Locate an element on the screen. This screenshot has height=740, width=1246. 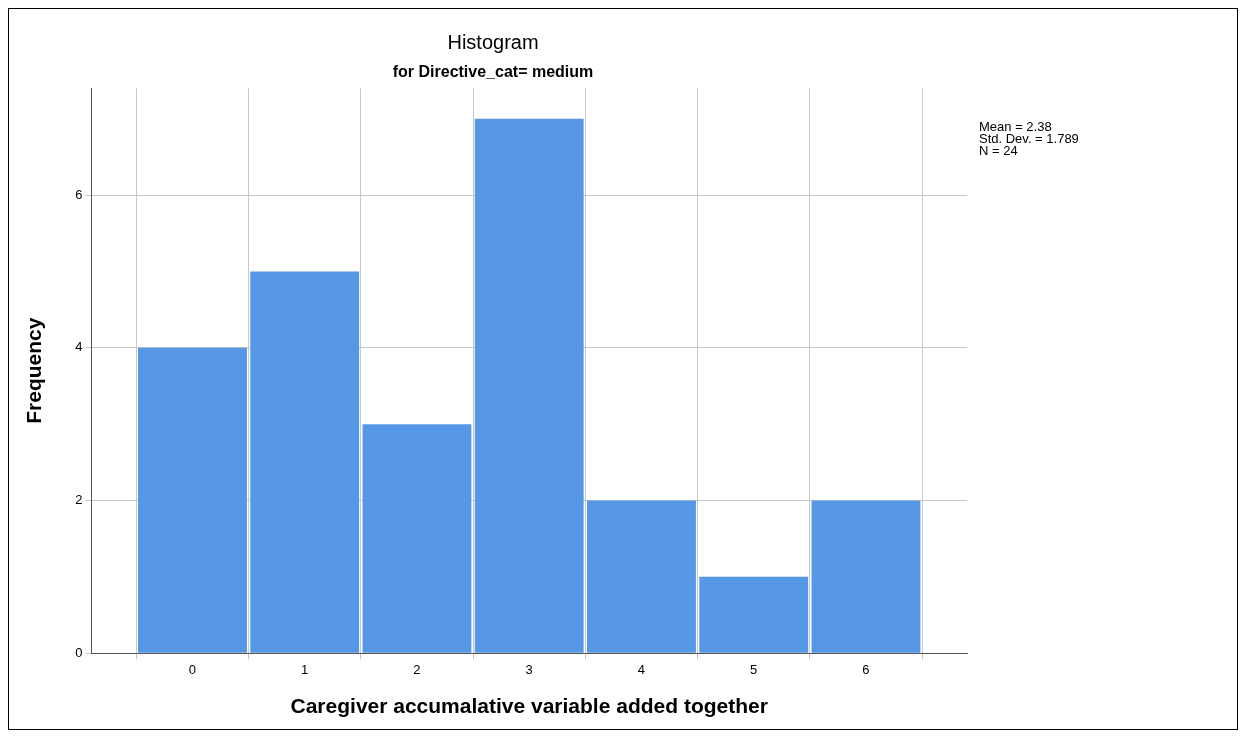
y-tick-label: 0 is located at coordinates (79, 652).